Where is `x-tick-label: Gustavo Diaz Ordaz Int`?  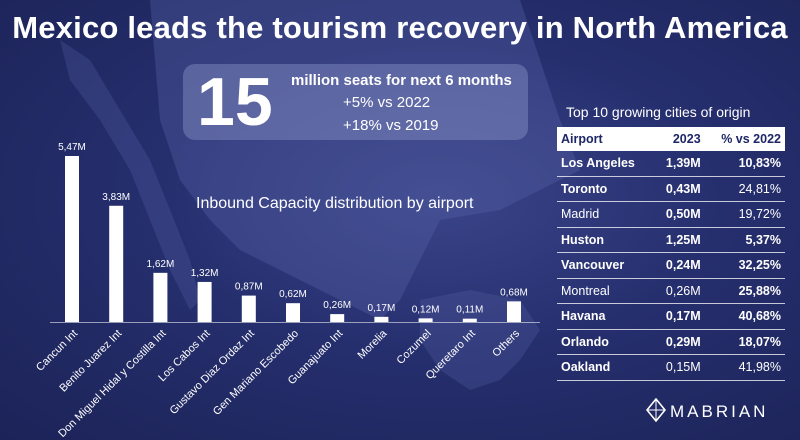 x-tick-label: Gustavo Diaz Ordaz Int is located at coordinates (212, 372).